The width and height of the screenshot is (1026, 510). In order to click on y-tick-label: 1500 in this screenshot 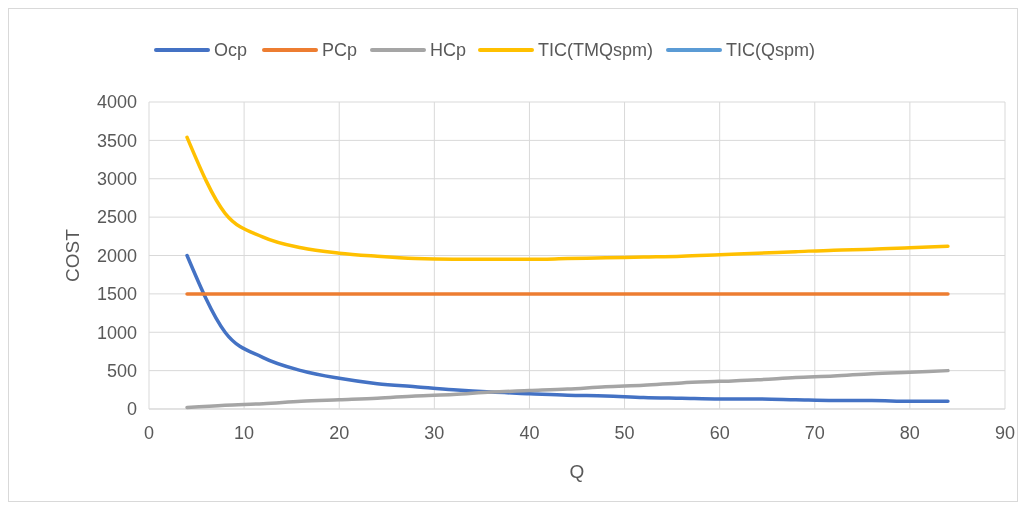, I will do `click(116, 294)`.